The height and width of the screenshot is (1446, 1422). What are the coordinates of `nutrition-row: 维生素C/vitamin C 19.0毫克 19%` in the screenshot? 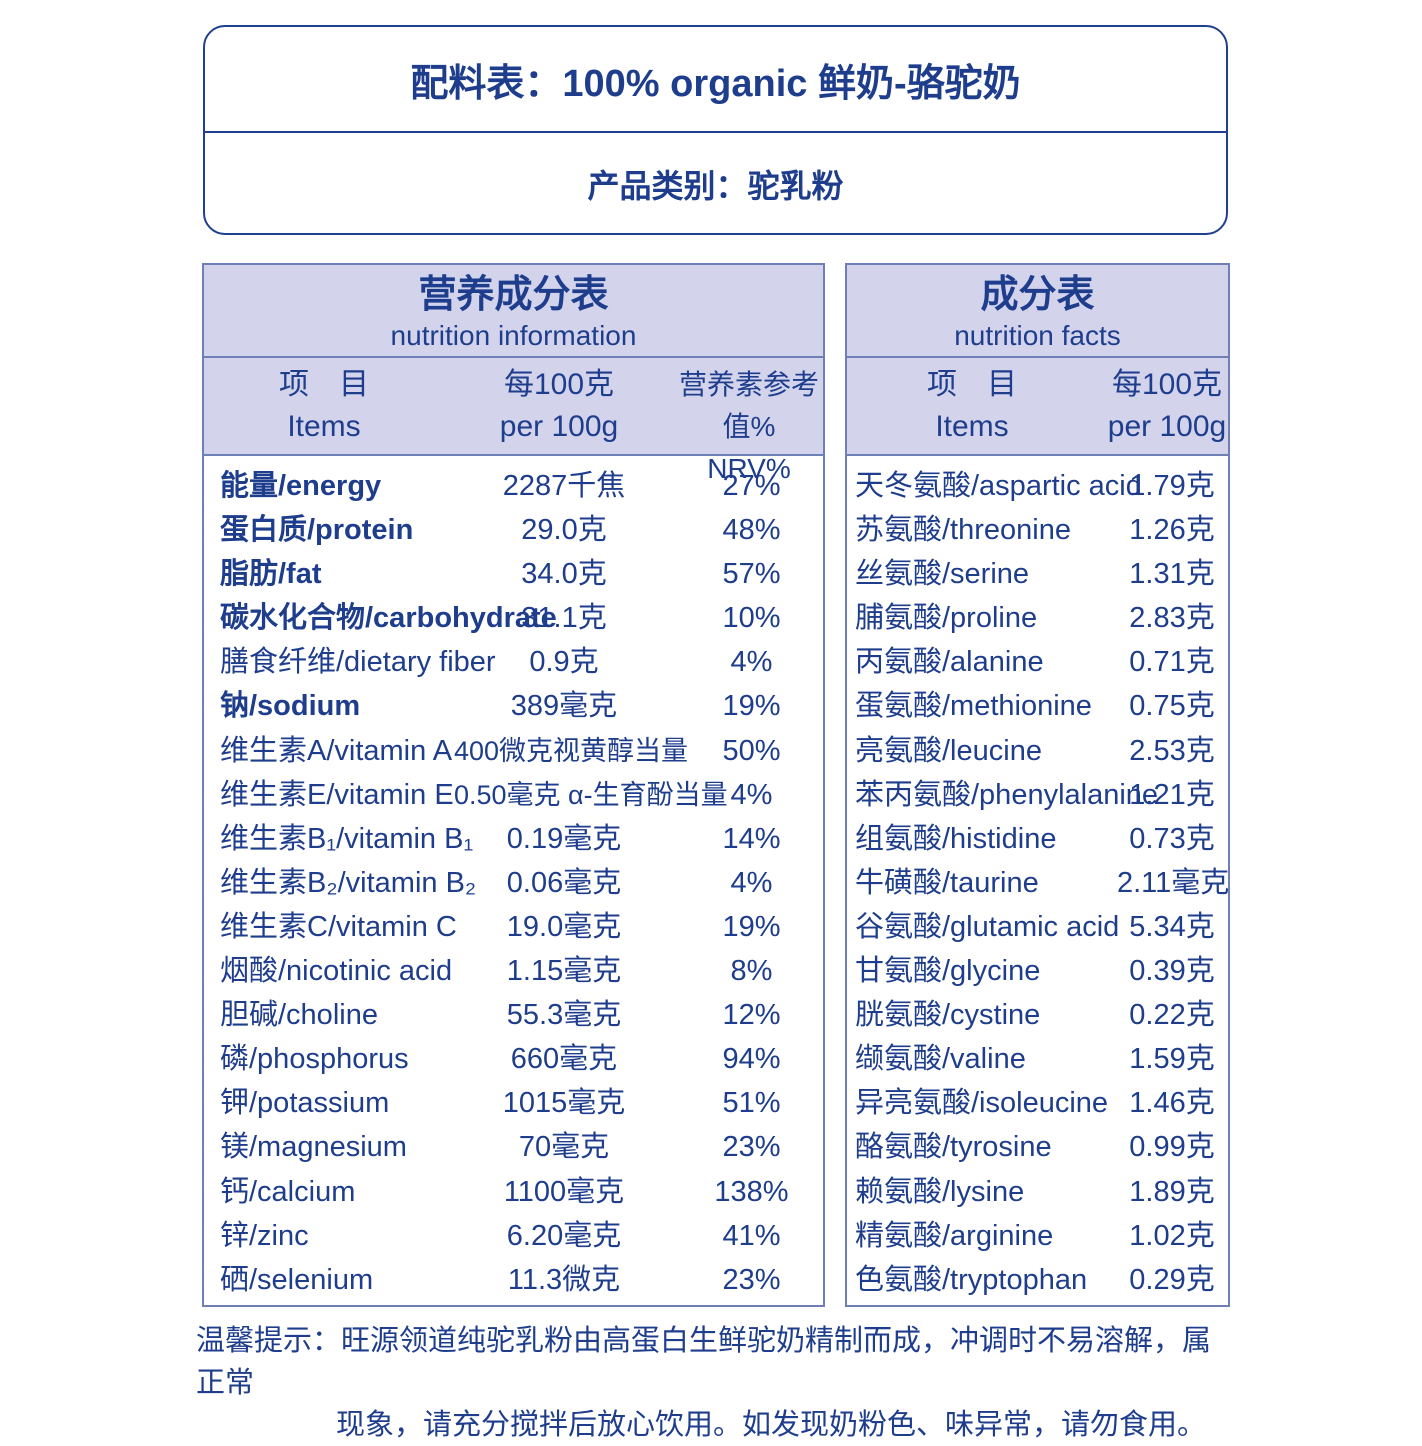 It's located at (513, 927).